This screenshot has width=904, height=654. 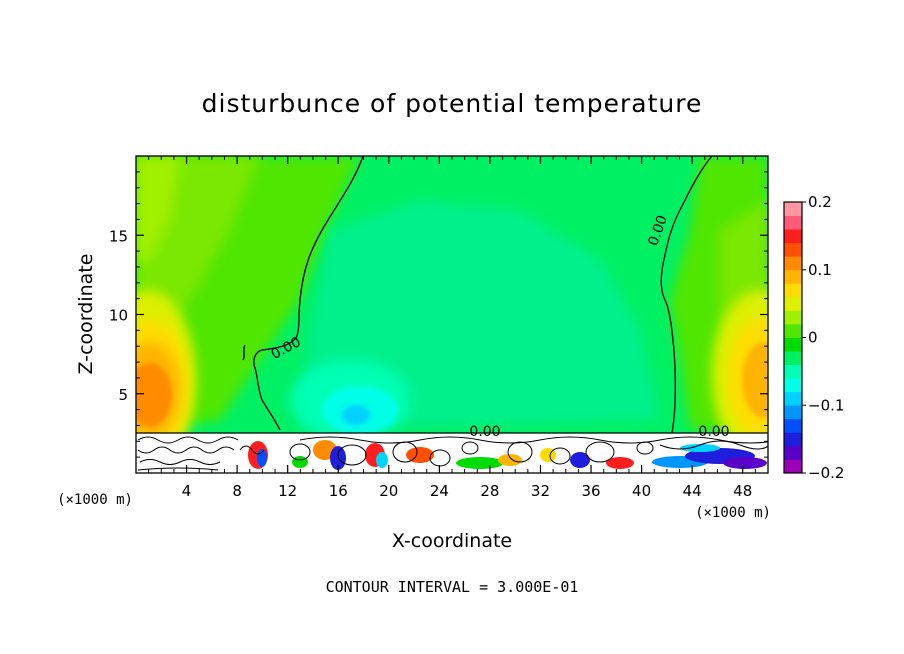 I want to click on x-tick-label: 4, so click(x=187, y=491).